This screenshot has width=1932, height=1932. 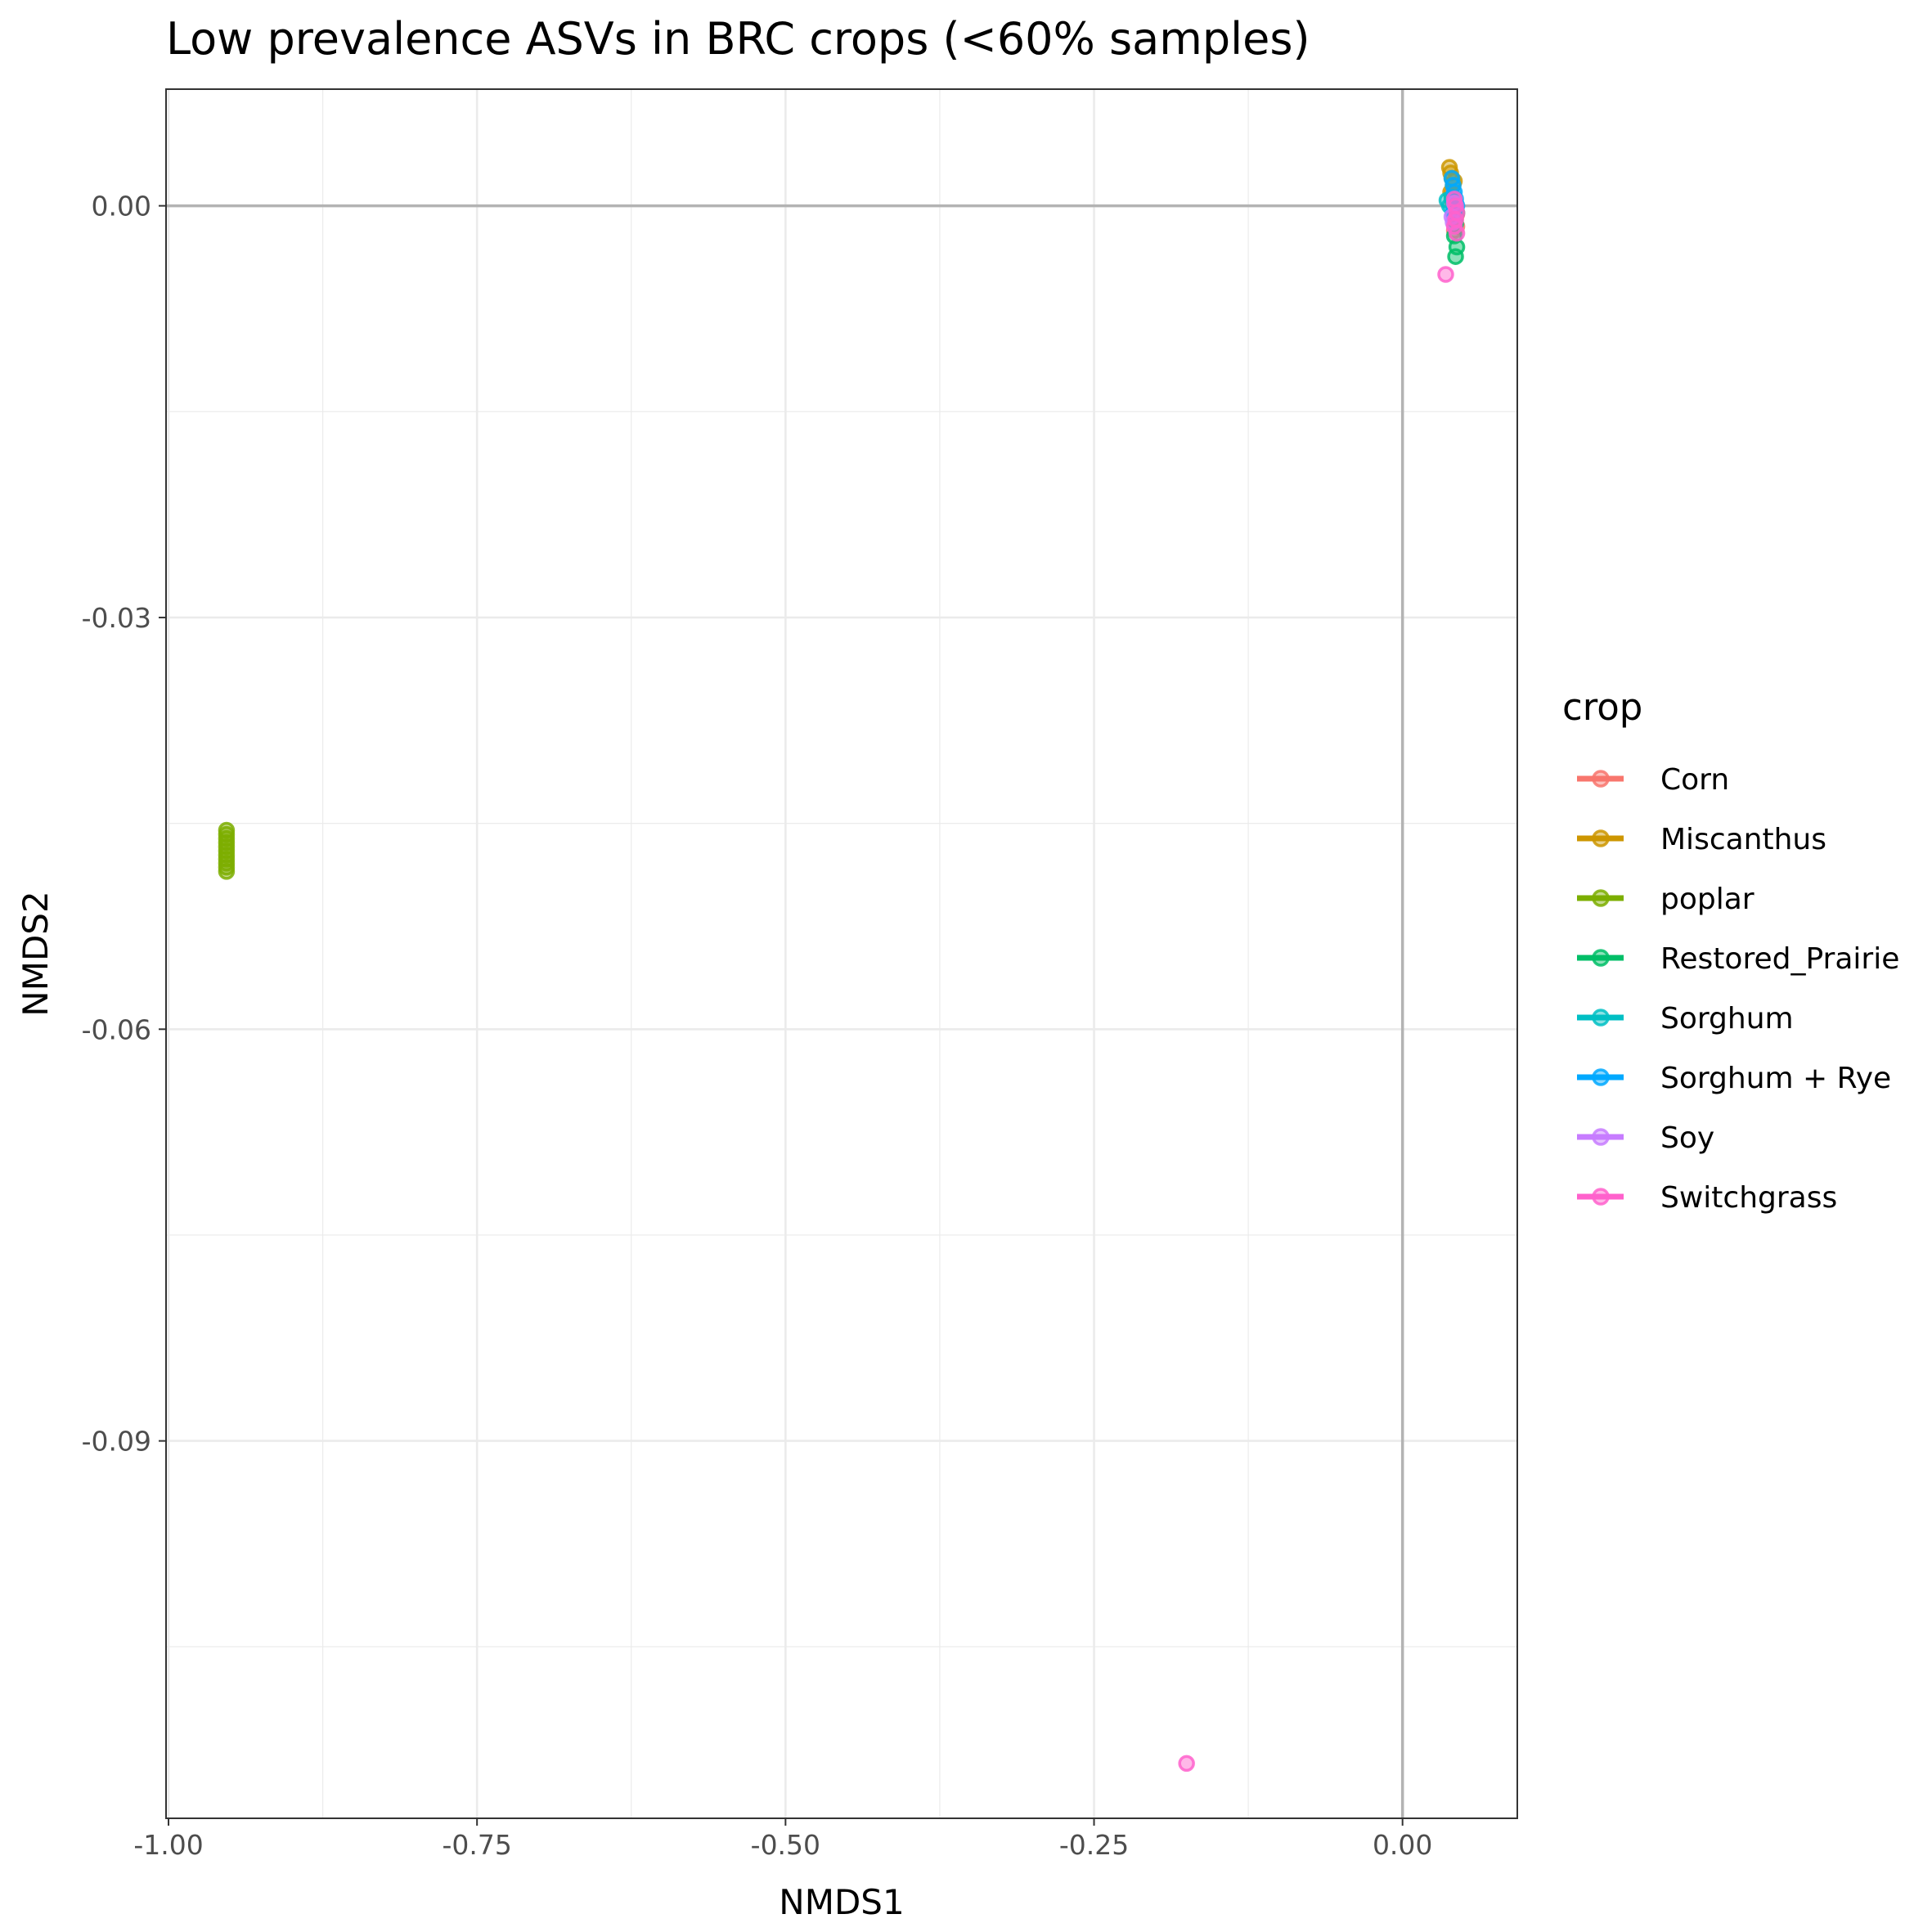 What do you see at coordinates (168, 1845) in the screenshot?
I see `x-tick-label: -1.00` at bounding box center [168, 1845].